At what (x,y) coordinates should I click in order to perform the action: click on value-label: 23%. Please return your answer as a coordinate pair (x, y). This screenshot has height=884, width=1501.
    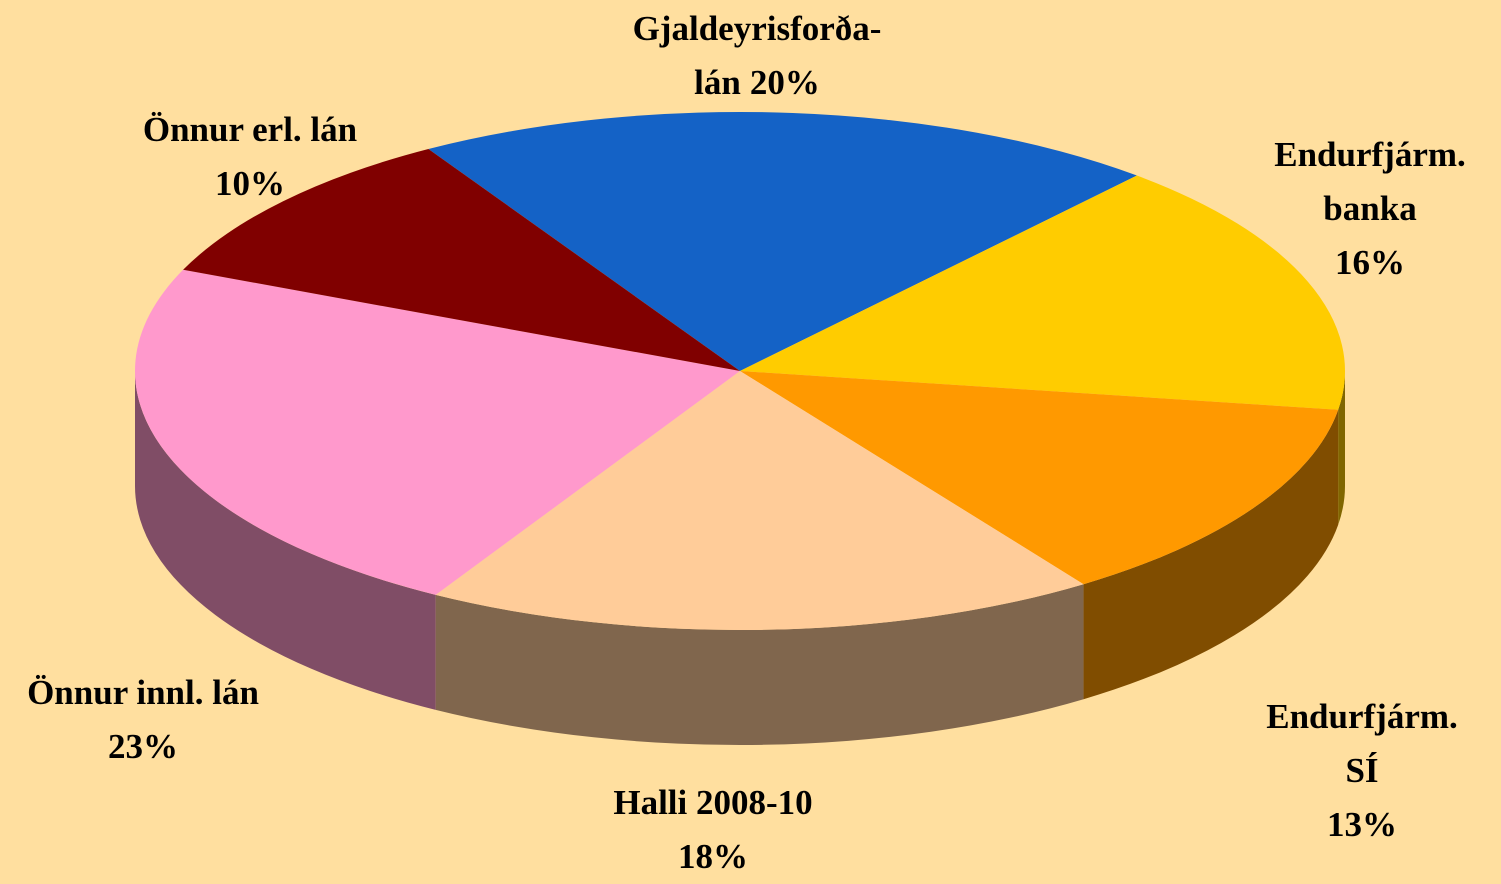
    Looking at the image, I should click on (143, 746).